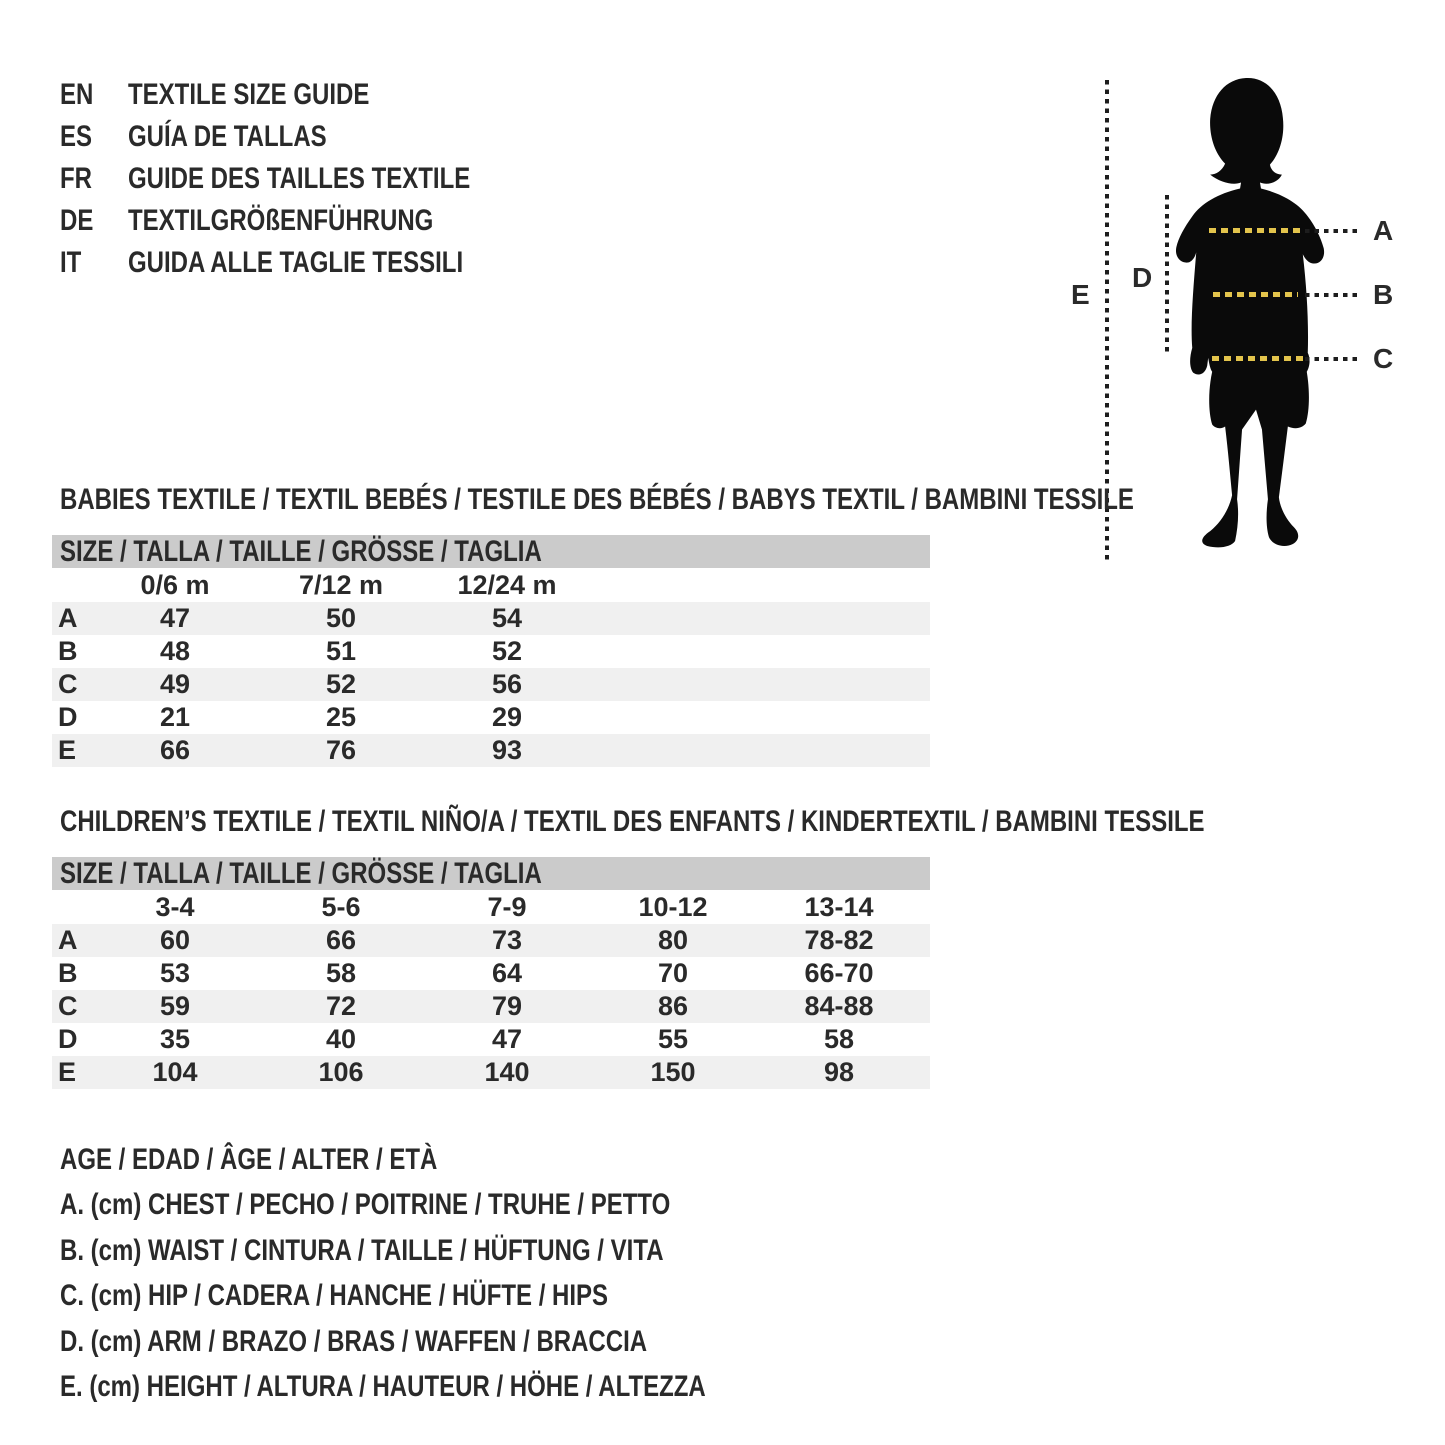 The image size is (1445, 1445). What do you see at coordinates (341, 973) in the screenshot?
I see `cell: 58` at bounding box center [341, 973].